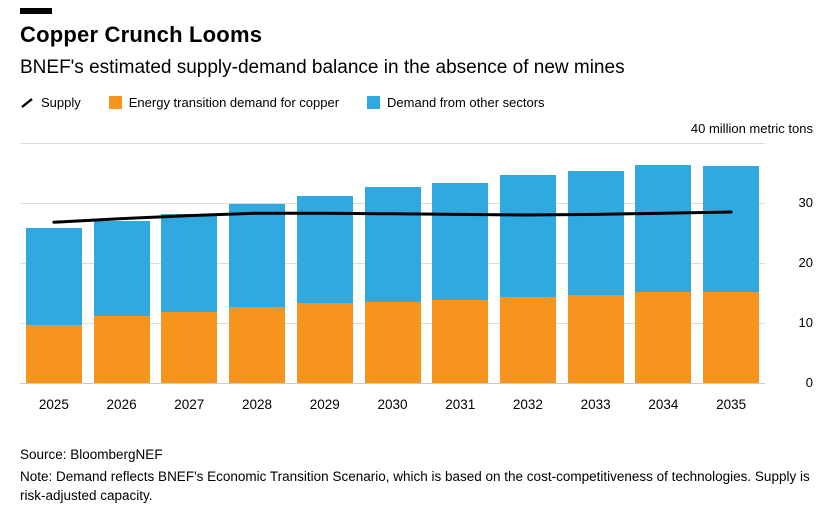 This screenshot has width=833, height=520. I want to click on supply-line-icon, so click(27, 102).